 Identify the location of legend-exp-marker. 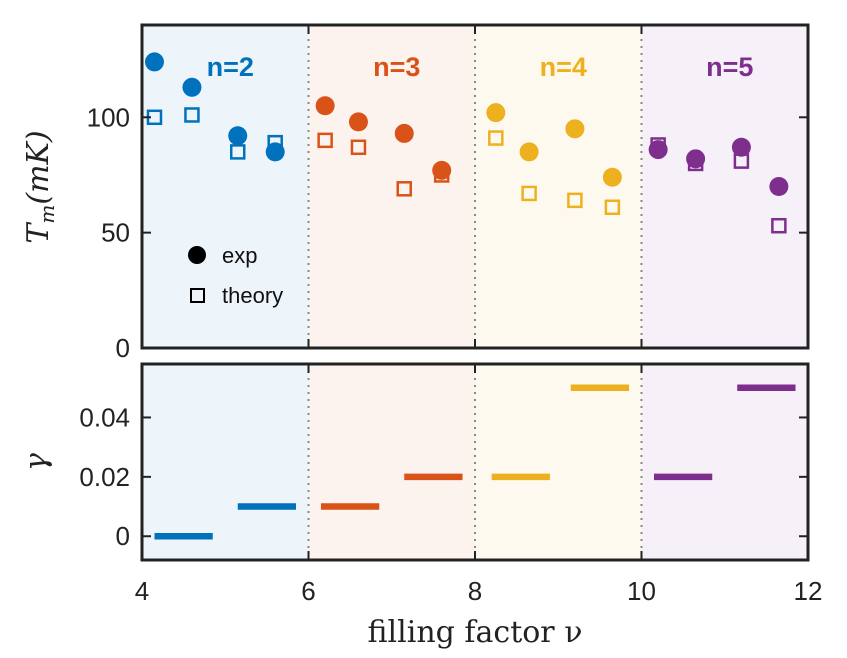
(197, 255).